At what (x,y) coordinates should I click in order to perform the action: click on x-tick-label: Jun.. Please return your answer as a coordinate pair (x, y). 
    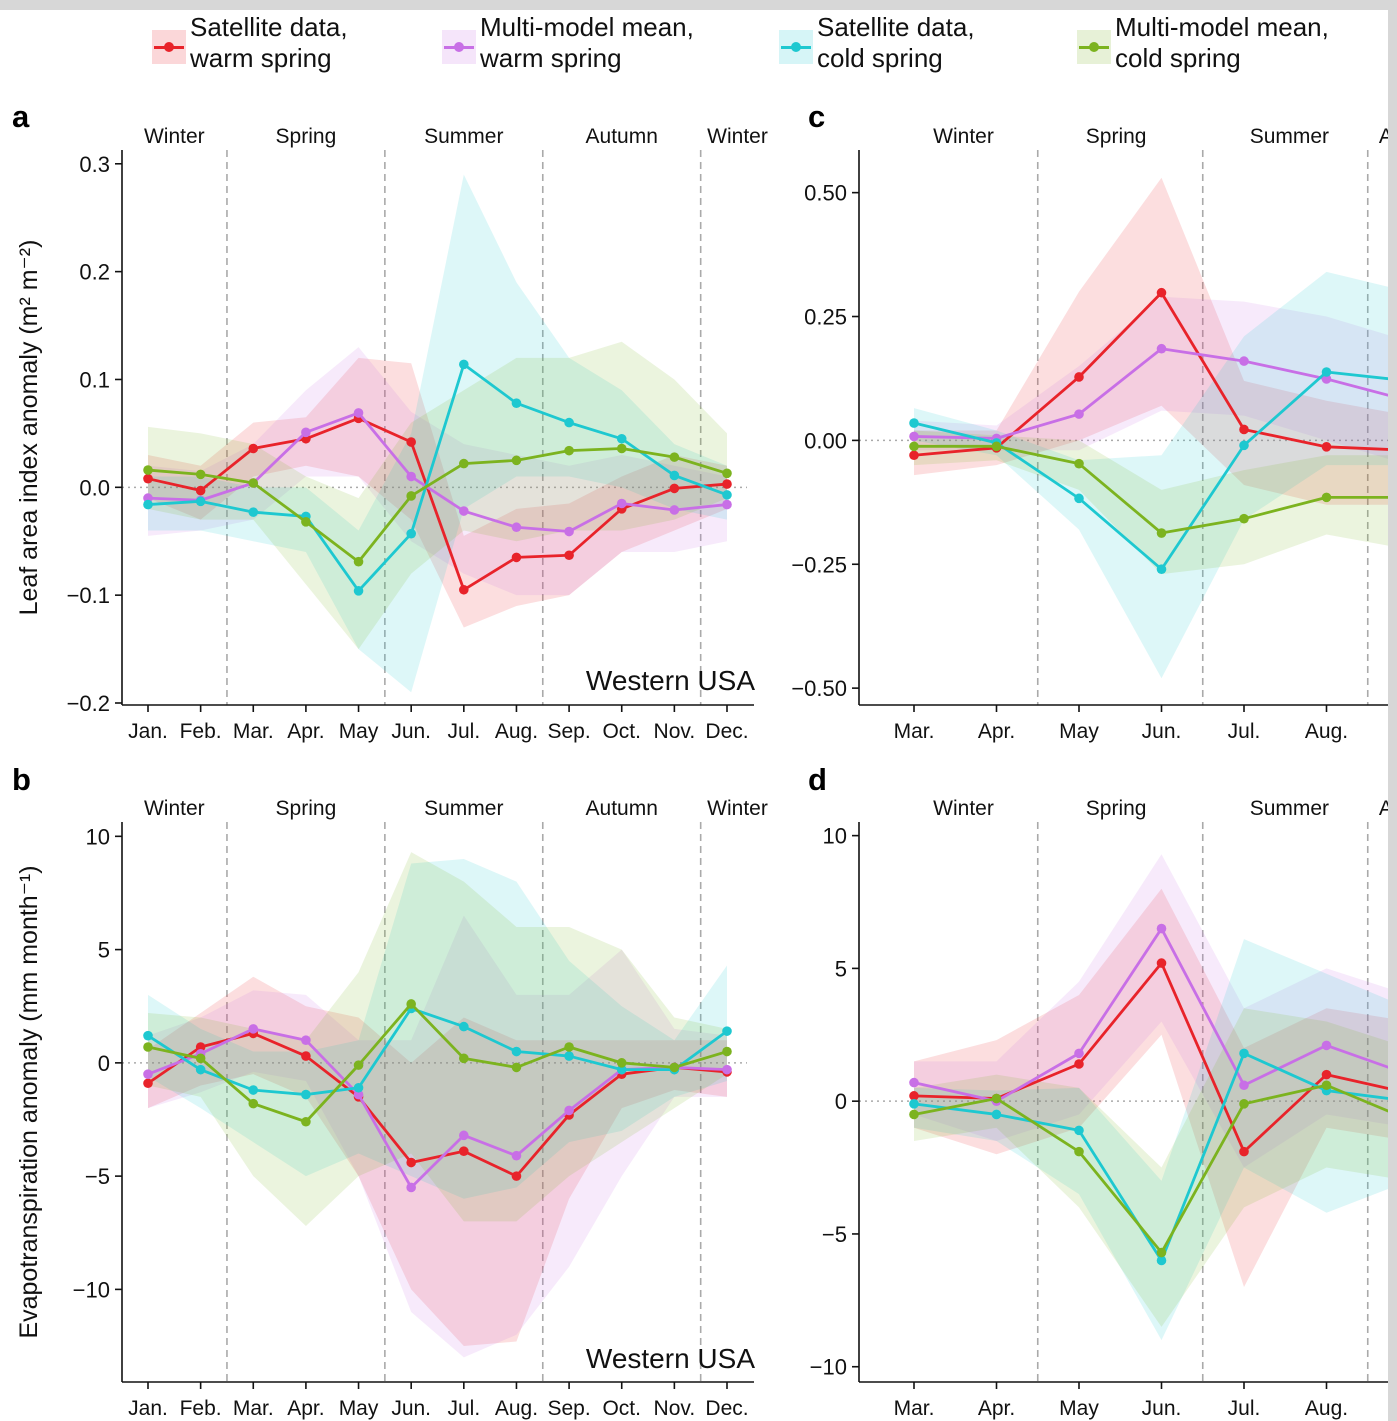
    Looking at the image, I should click on (1162, 731).